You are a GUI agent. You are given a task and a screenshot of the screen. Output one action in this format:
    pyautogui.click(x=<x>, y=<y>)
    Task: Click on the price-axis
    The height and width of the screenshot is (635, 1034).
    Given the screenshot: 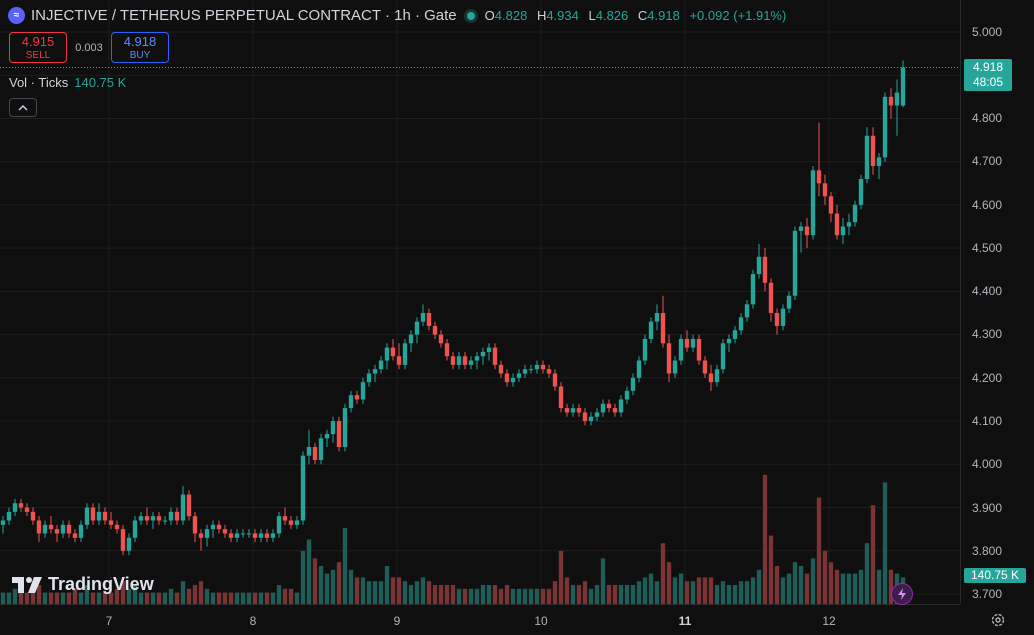 What is the action you would take?
    pyautogui.click(x=997, y=302)
    